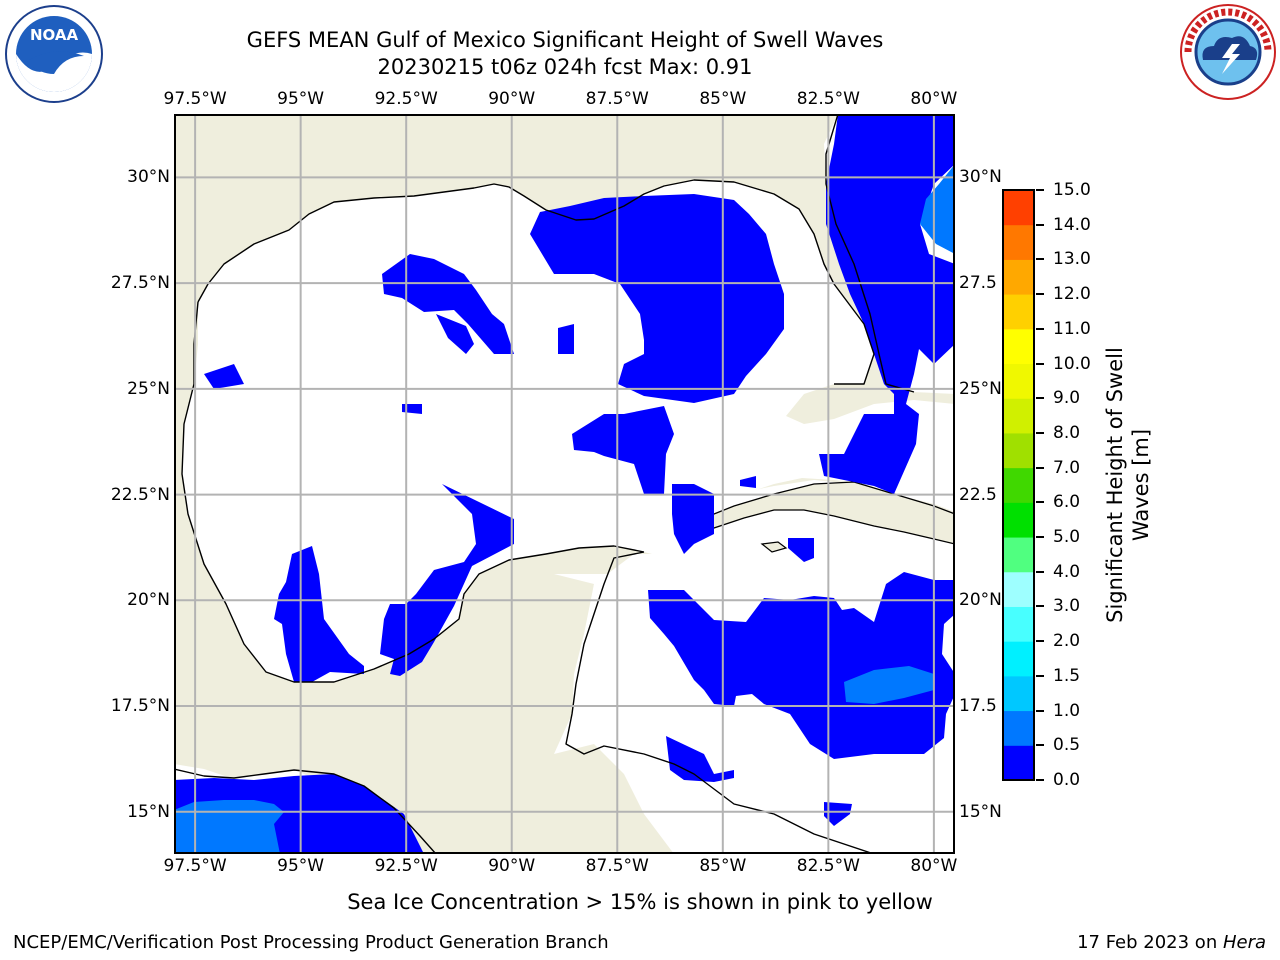  I want to click on lon-label-top: 87.5°W, so click(617, 99).